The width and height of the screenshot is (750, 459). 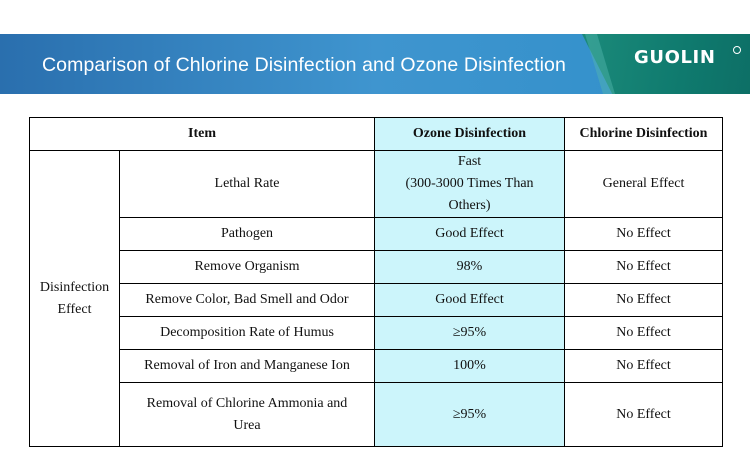 What do you see at coordinates (247, 300) in the screenshot?
I see `item-cell: Remove Color, Bad Smell and Odor` at bounding box center [247, 300].